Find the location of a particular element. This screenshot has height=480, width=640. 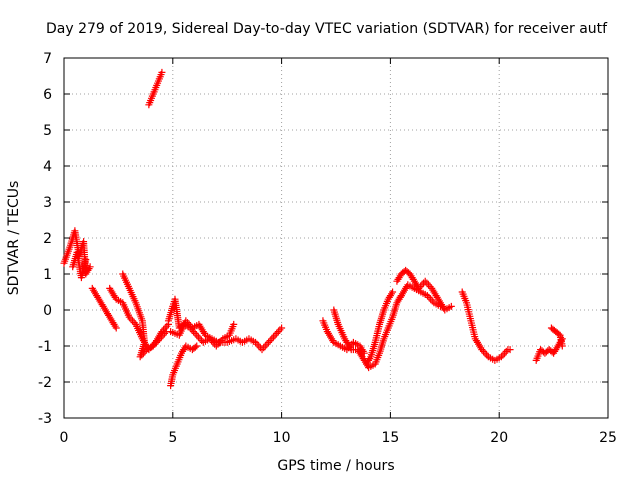

y-tick-labels: -3 -2 -1 0 1 2 3 4 5 6 7 is located at coordinates (45, 239).